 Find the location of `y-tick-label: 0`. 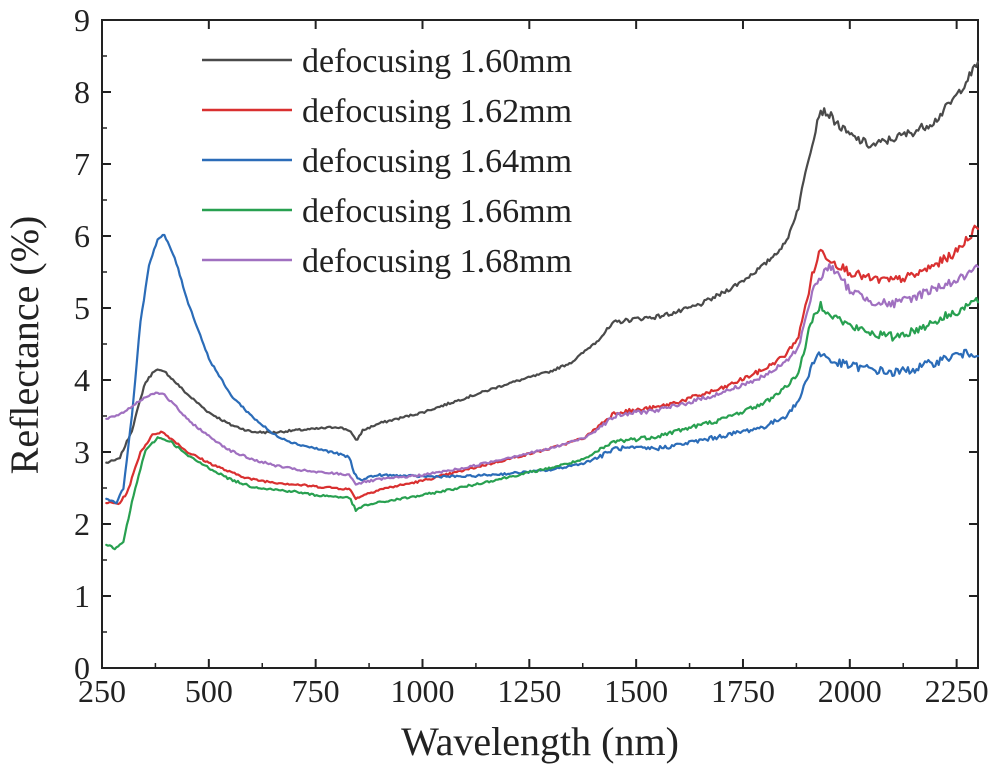

y-tick-label: 0 is located at coordinates (82, 668).